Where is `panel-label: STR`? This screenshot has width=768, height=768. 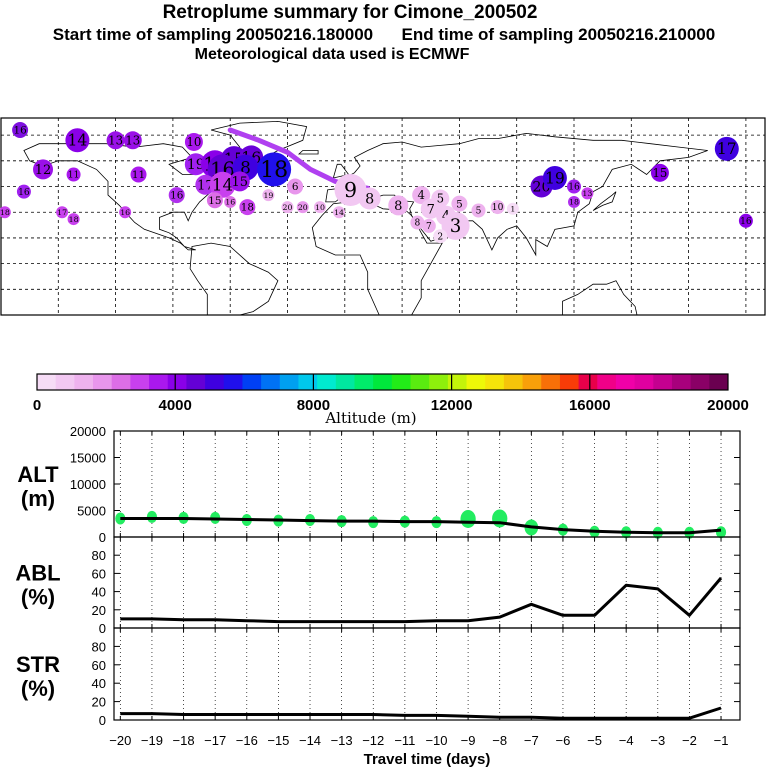 panel-label: STR is located at coordinates (38, 664).